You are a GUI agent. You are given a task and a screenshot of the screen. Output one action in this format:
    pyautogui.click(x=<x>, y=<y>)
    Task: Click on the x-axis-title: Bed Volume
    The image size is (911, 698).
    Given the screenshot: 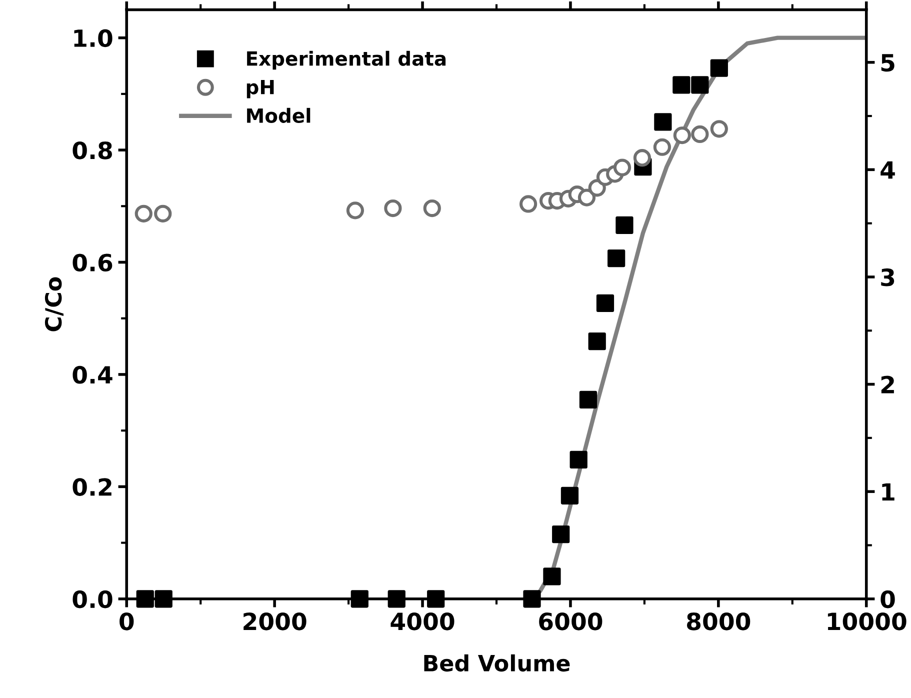 What is the action you would take?
    pyautogui.click(x=497, y=663)
    